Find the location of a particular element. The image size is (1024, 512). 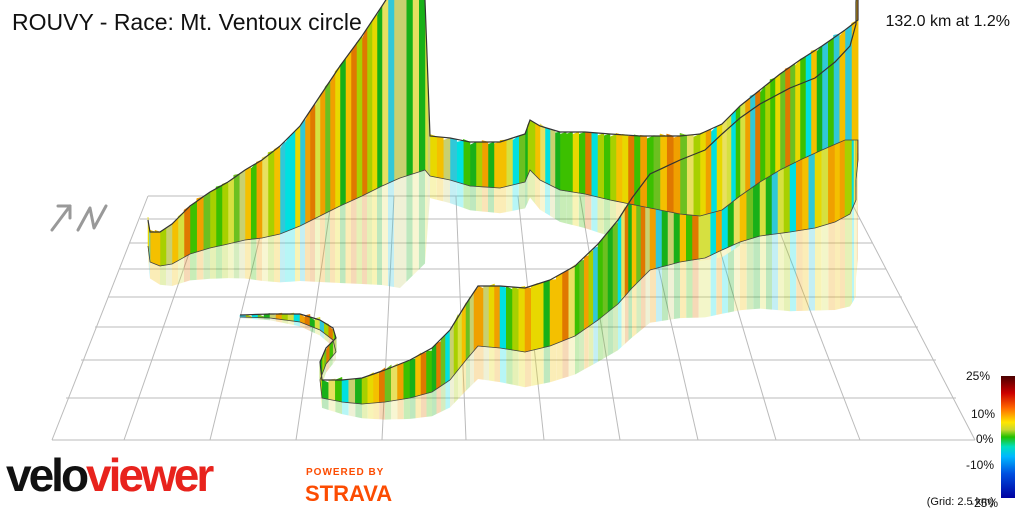

logo-velo: velo is located at coordinates (47, 475).